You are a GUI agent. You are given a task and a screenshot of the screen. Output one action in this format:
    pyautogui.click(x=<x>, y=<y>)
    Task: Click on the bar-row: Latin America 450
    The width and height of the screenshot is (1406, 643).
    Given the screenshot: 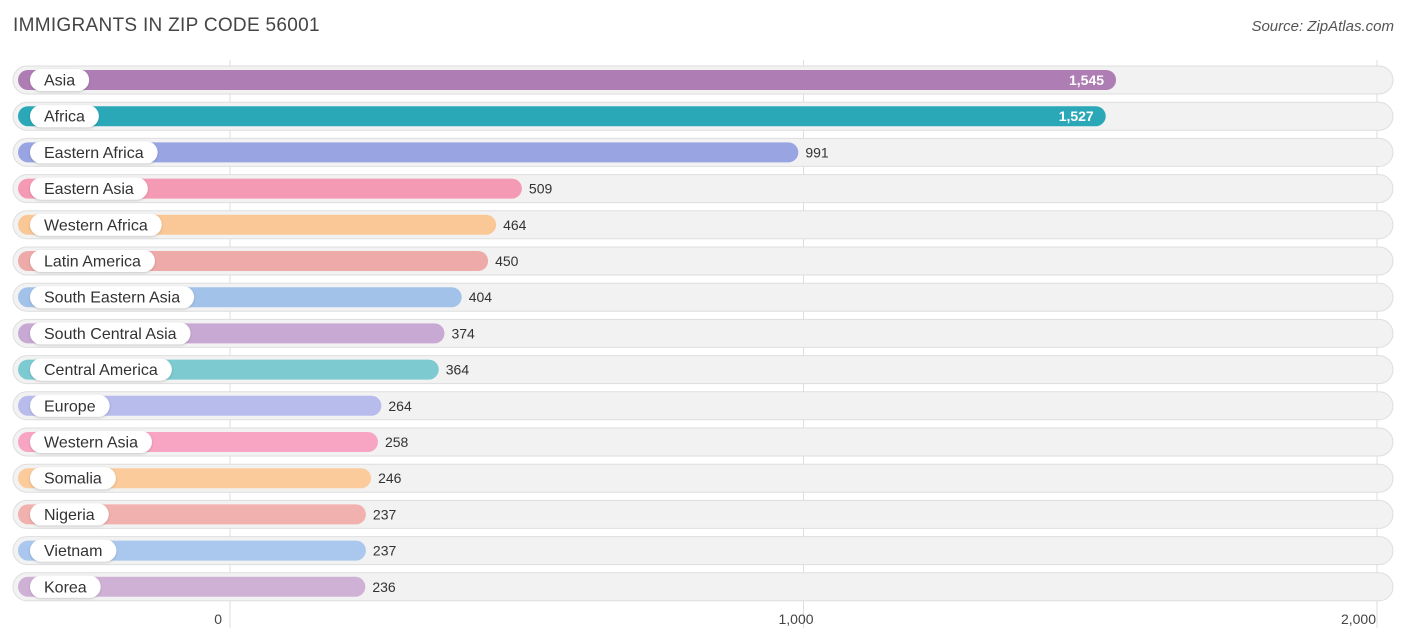 What is the action you would take?
    pyautogui.click(x=703, y=261)
    